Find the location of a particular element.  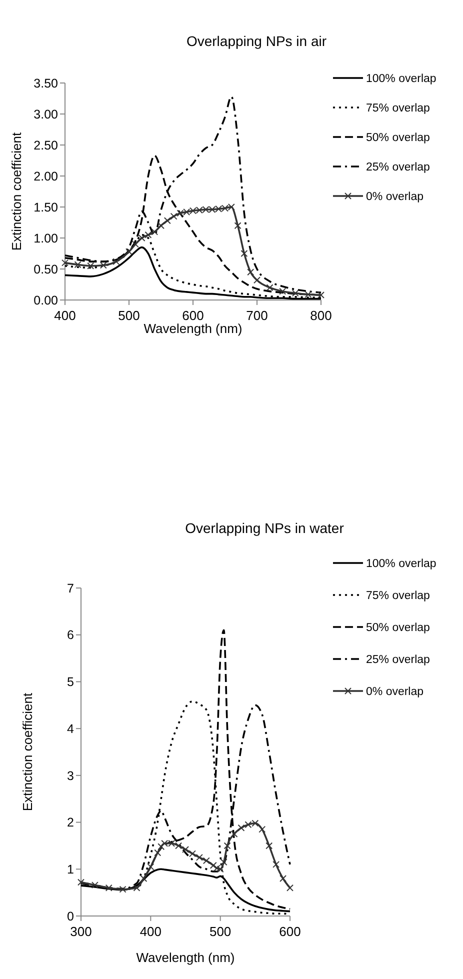

y-tick-label: 1 is located at coordinates (70, 869).